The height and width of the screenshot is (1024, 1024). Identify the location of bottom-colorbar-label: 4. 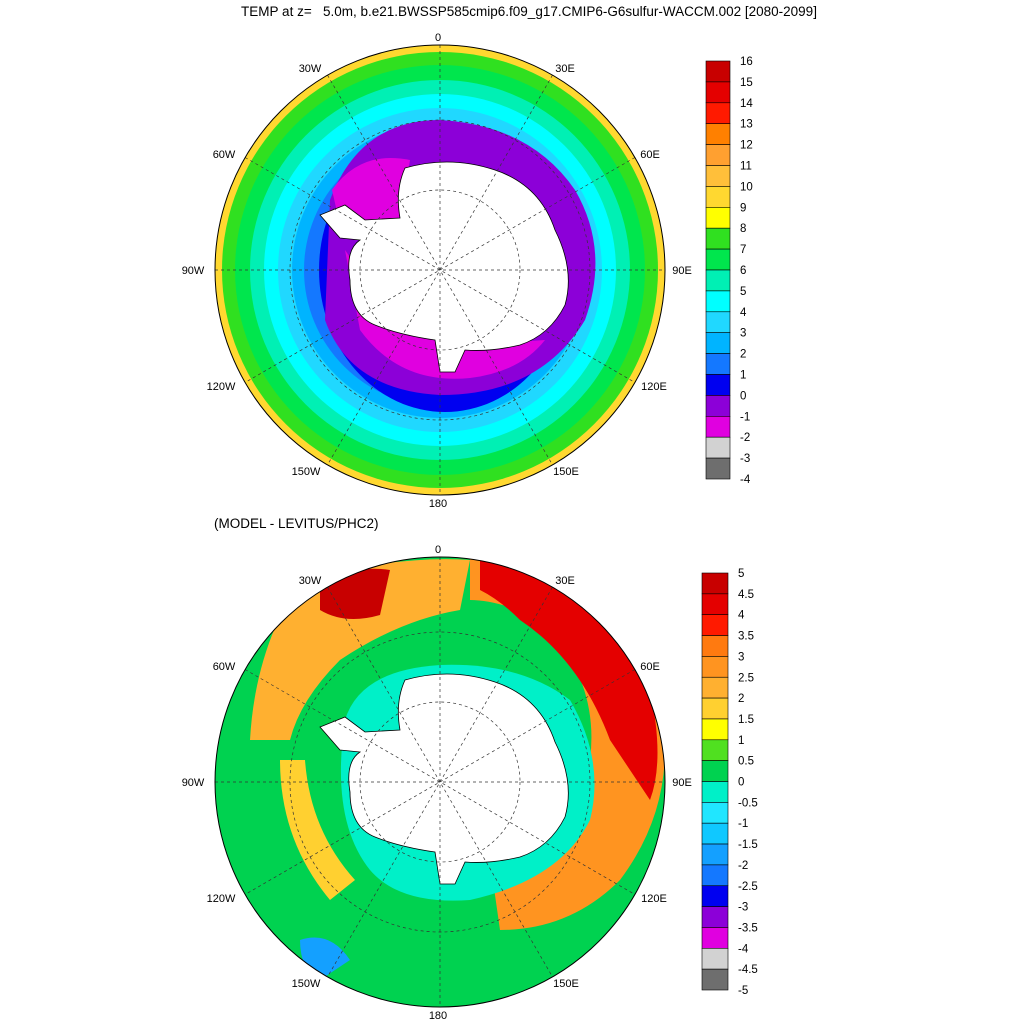
(741, 616).